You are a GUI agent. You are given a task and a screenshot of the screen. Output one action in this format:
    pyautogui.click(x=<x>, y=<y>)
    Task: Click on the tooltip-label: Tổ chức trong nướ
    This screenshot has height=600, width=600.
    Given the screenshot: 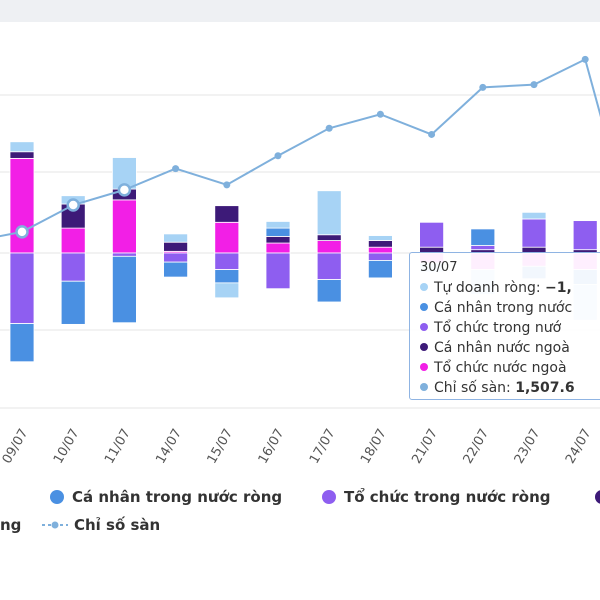 What is the action you would take?
    pyautogui.click(x=498, y=328)
    